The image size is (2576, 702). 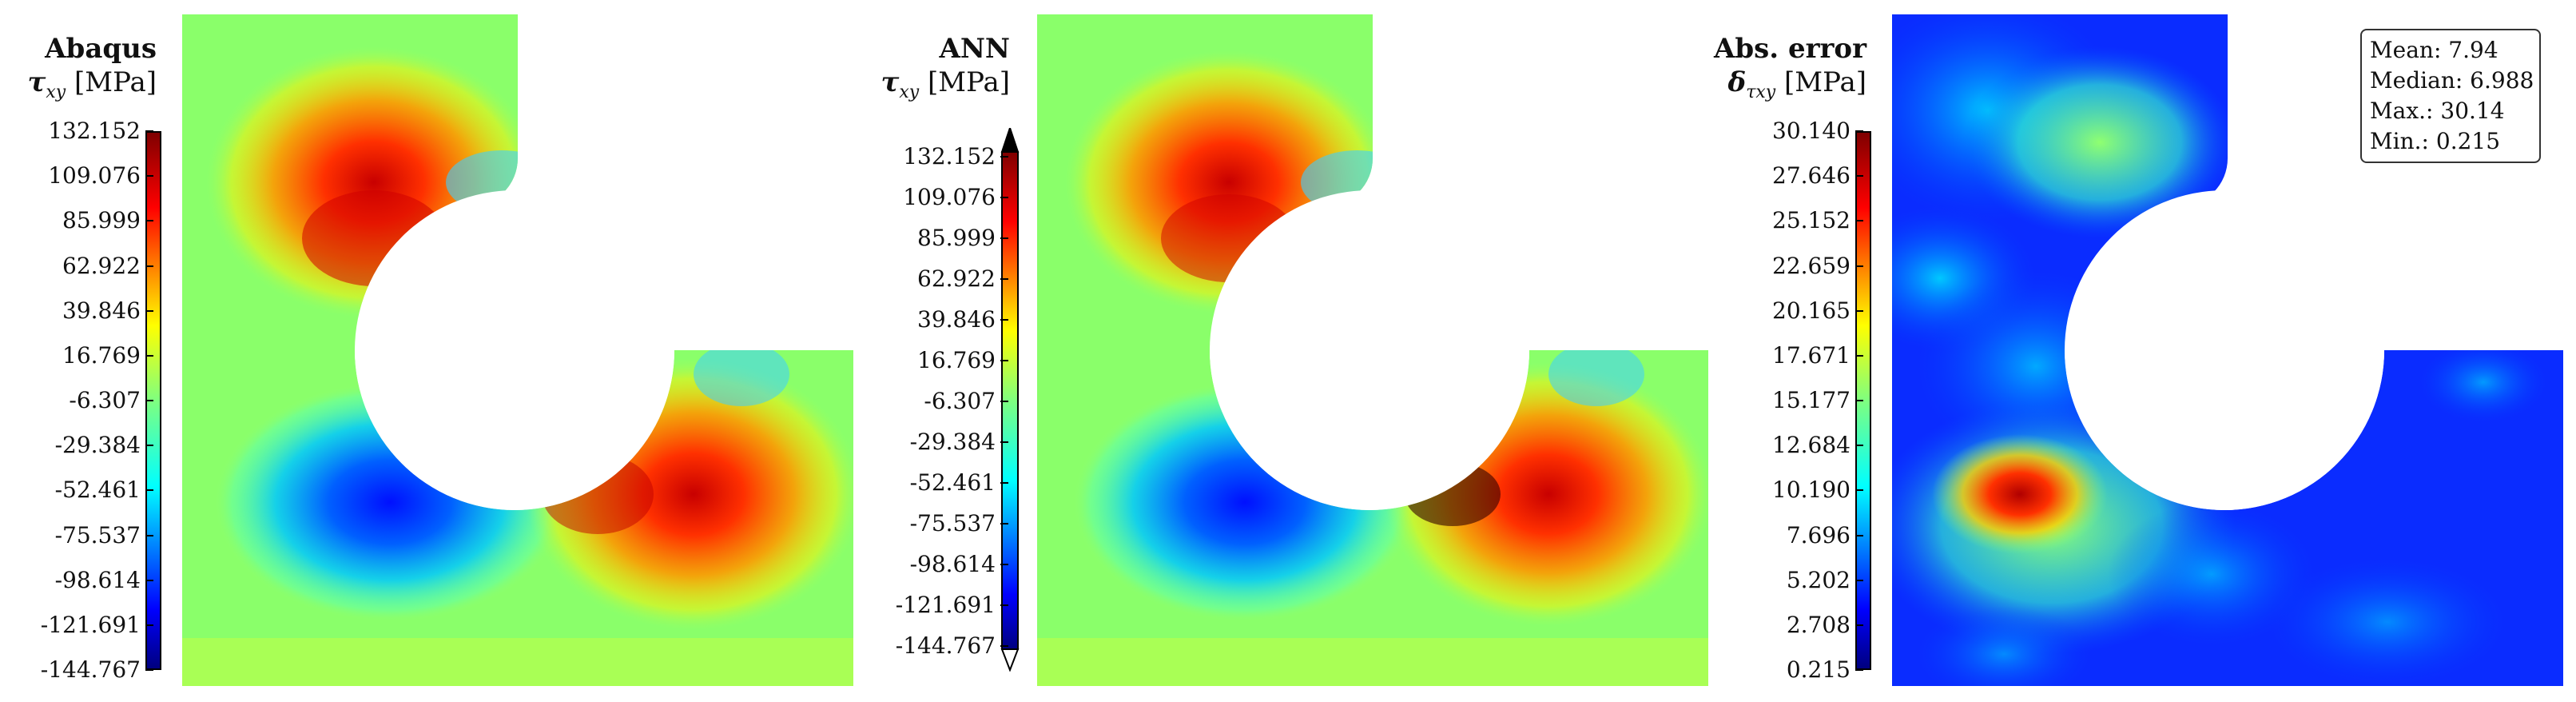 What do you see at coordinates (2452, 80) in the screenshot?
I see `stat-median: Median: 6.988` at bounding box center [2452, 80].